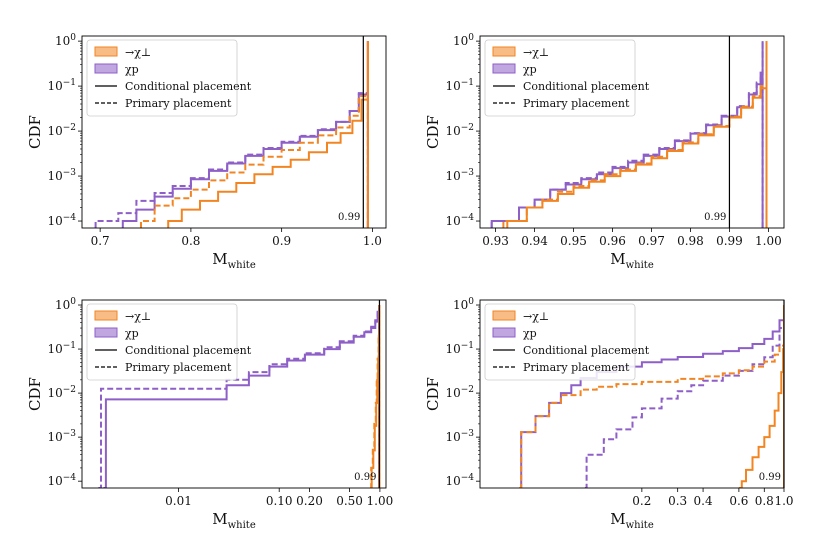  I want to click on x-tick-label: 0.50, so click(349, 501).